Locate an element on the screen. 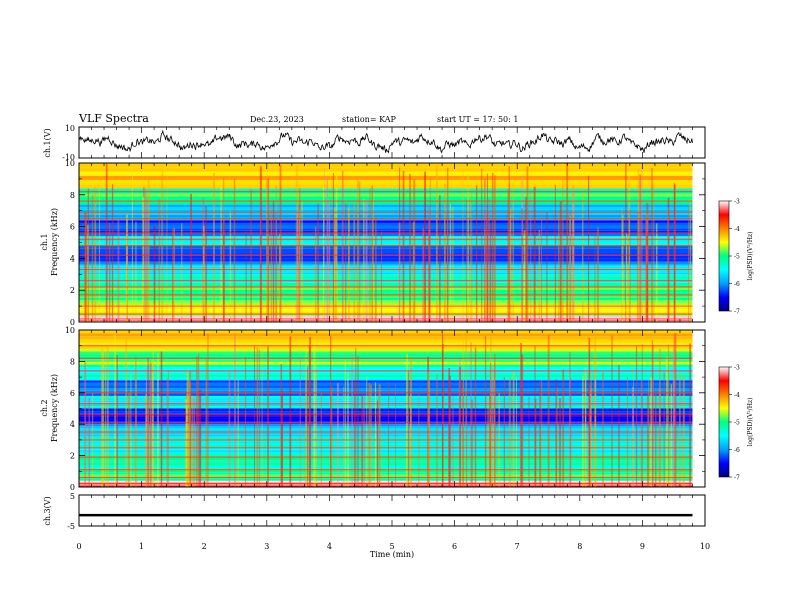 The image size is (792, 612). frequency-tick-label: 4 is located at coordinates (72, 258).